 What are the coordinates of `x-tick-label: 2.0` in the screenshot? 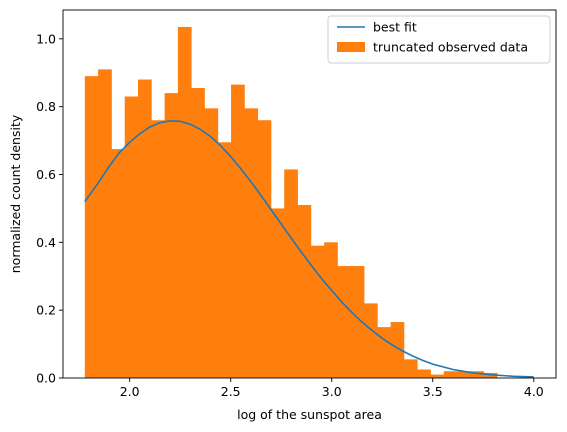 It's located at (130, 391).